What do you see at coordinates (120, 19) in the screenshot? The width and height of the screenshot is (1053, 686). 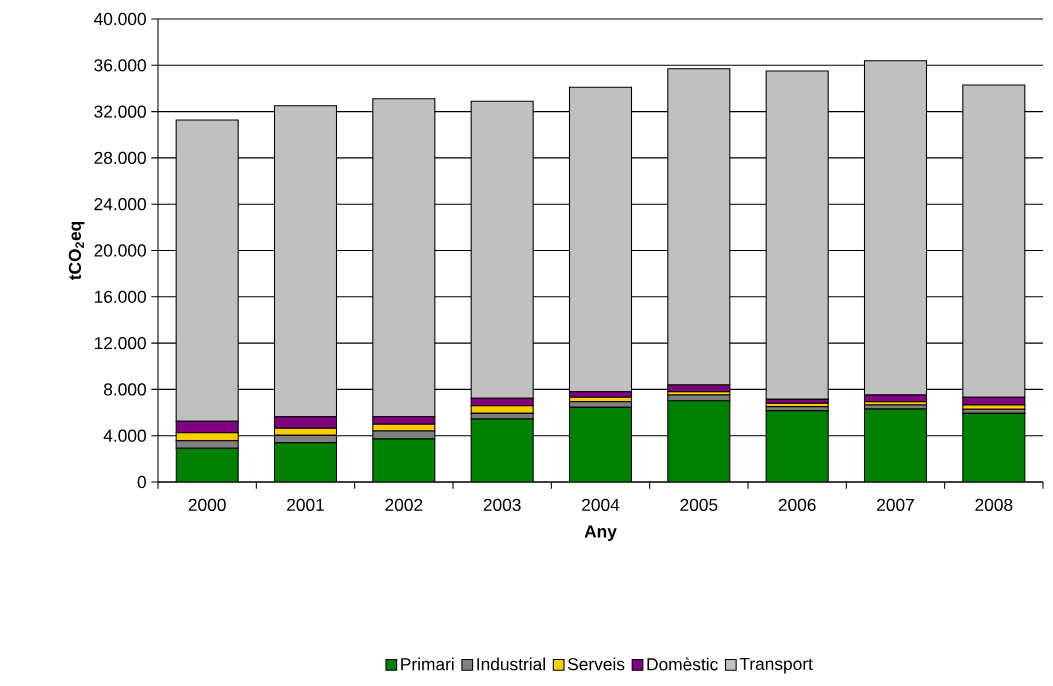 I see `y-tick-label: 40.000` at bounding box center [120, 19].